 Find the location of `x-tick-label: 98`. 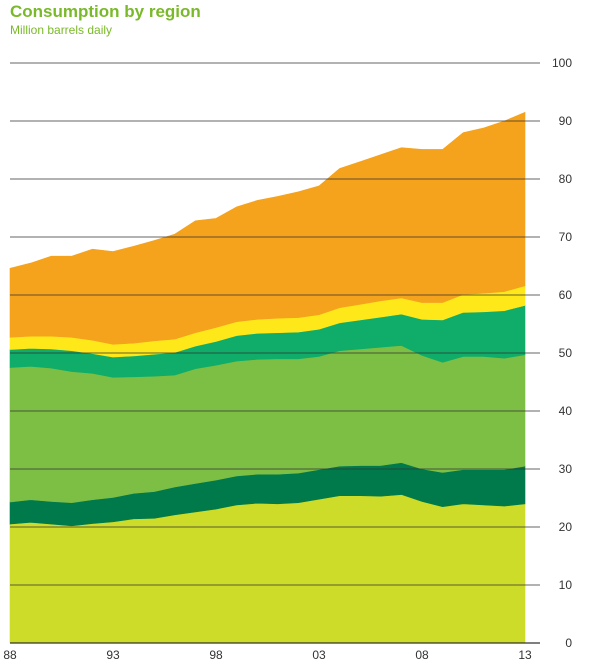

x-tick-label: 98 is located at coordinates (216, 655).